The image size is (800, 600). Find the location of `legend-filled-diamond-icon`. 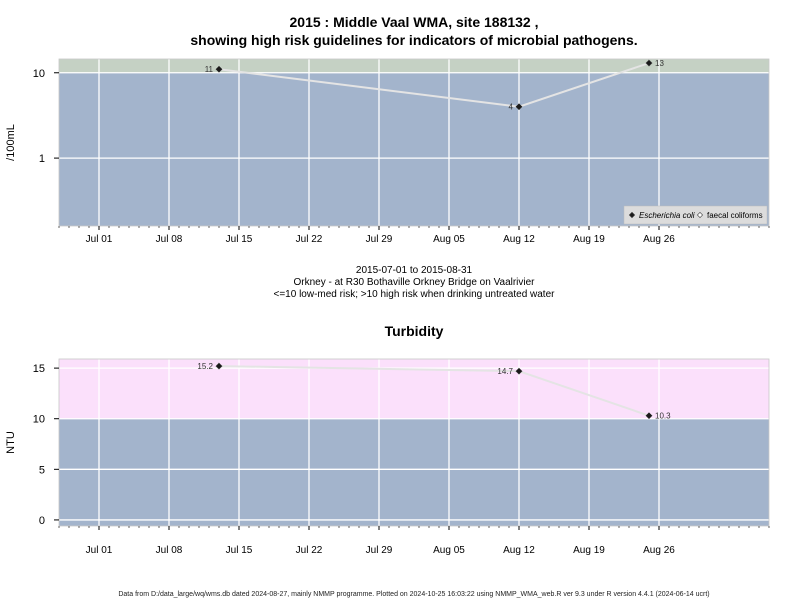

legend-filled-diamond-icon is located at coordinates (632, 215).